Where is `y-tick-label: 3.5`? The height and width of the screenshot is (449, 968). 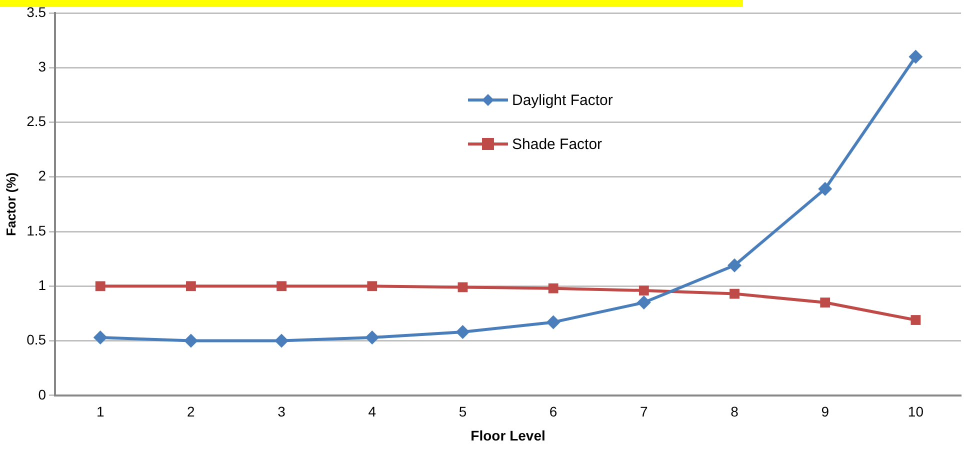 y-tick-label: 3.5 is located at coordinates (36, 12).